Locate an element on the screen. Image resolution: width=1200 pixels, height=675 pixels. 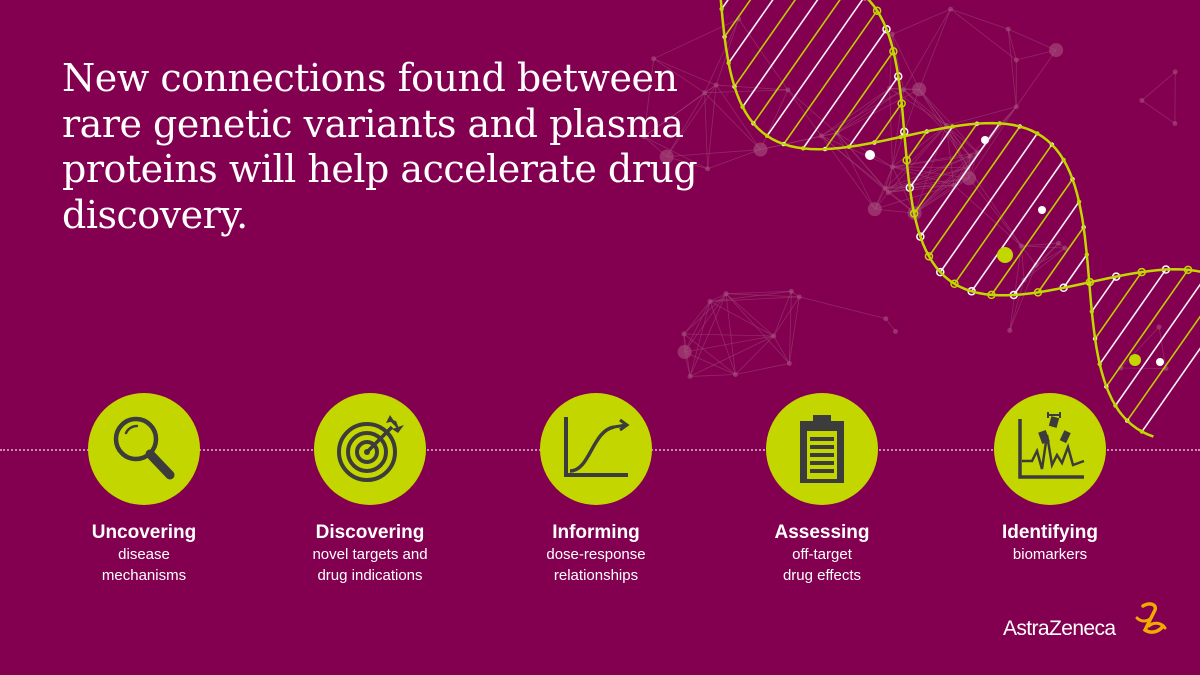
clipboard-icon is located at coordinates (822, 449).